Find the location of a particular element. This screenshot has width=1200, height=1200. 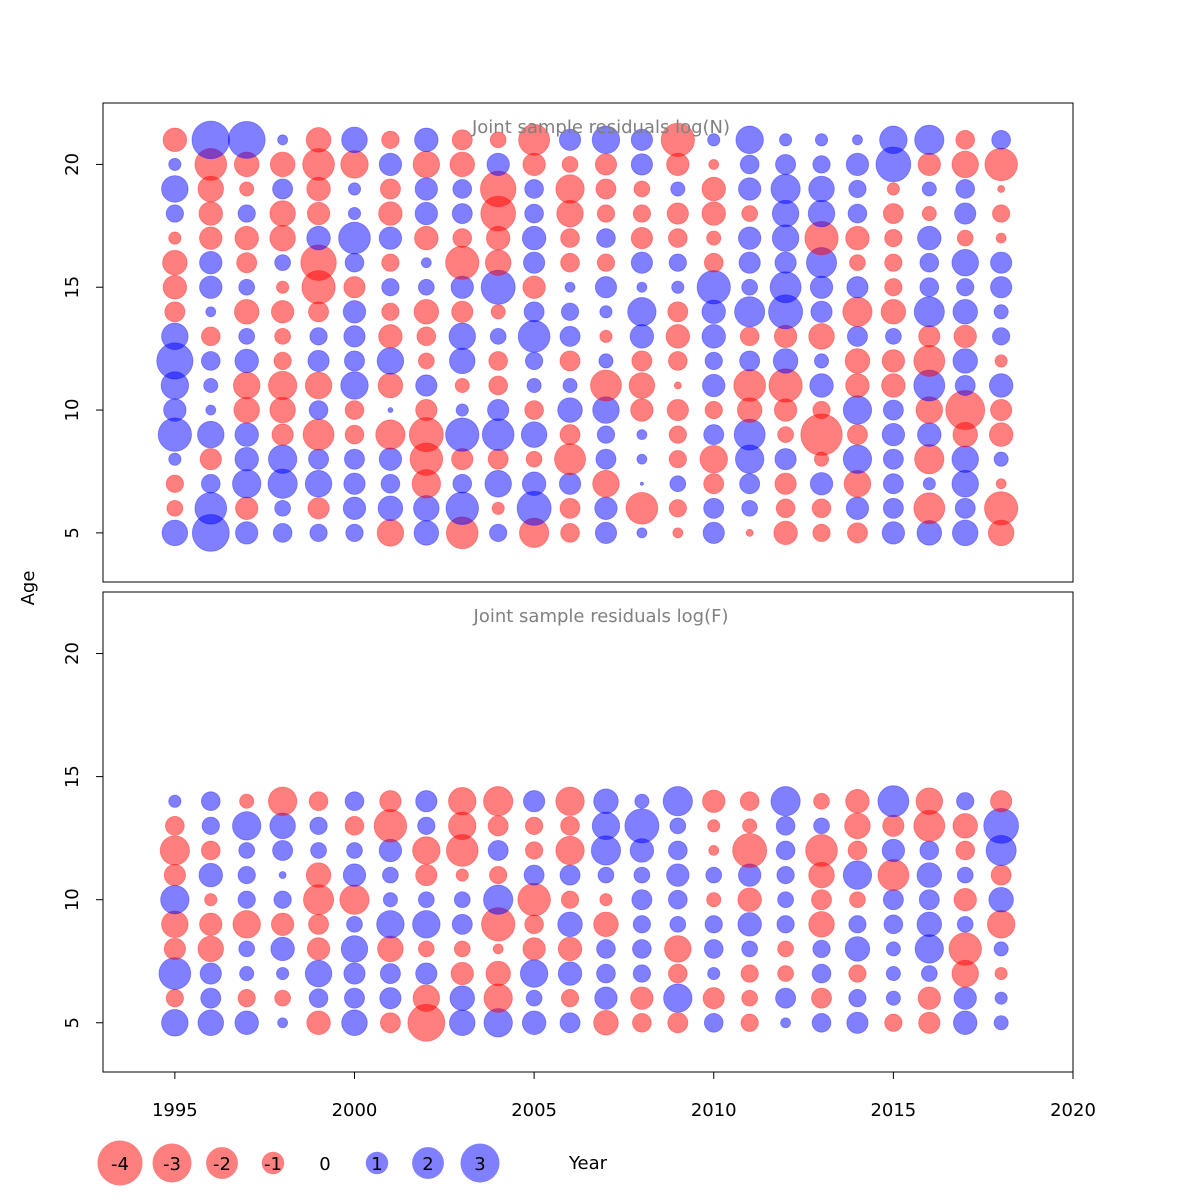

y-axis-title: Age is located at coordinates (28, 588).